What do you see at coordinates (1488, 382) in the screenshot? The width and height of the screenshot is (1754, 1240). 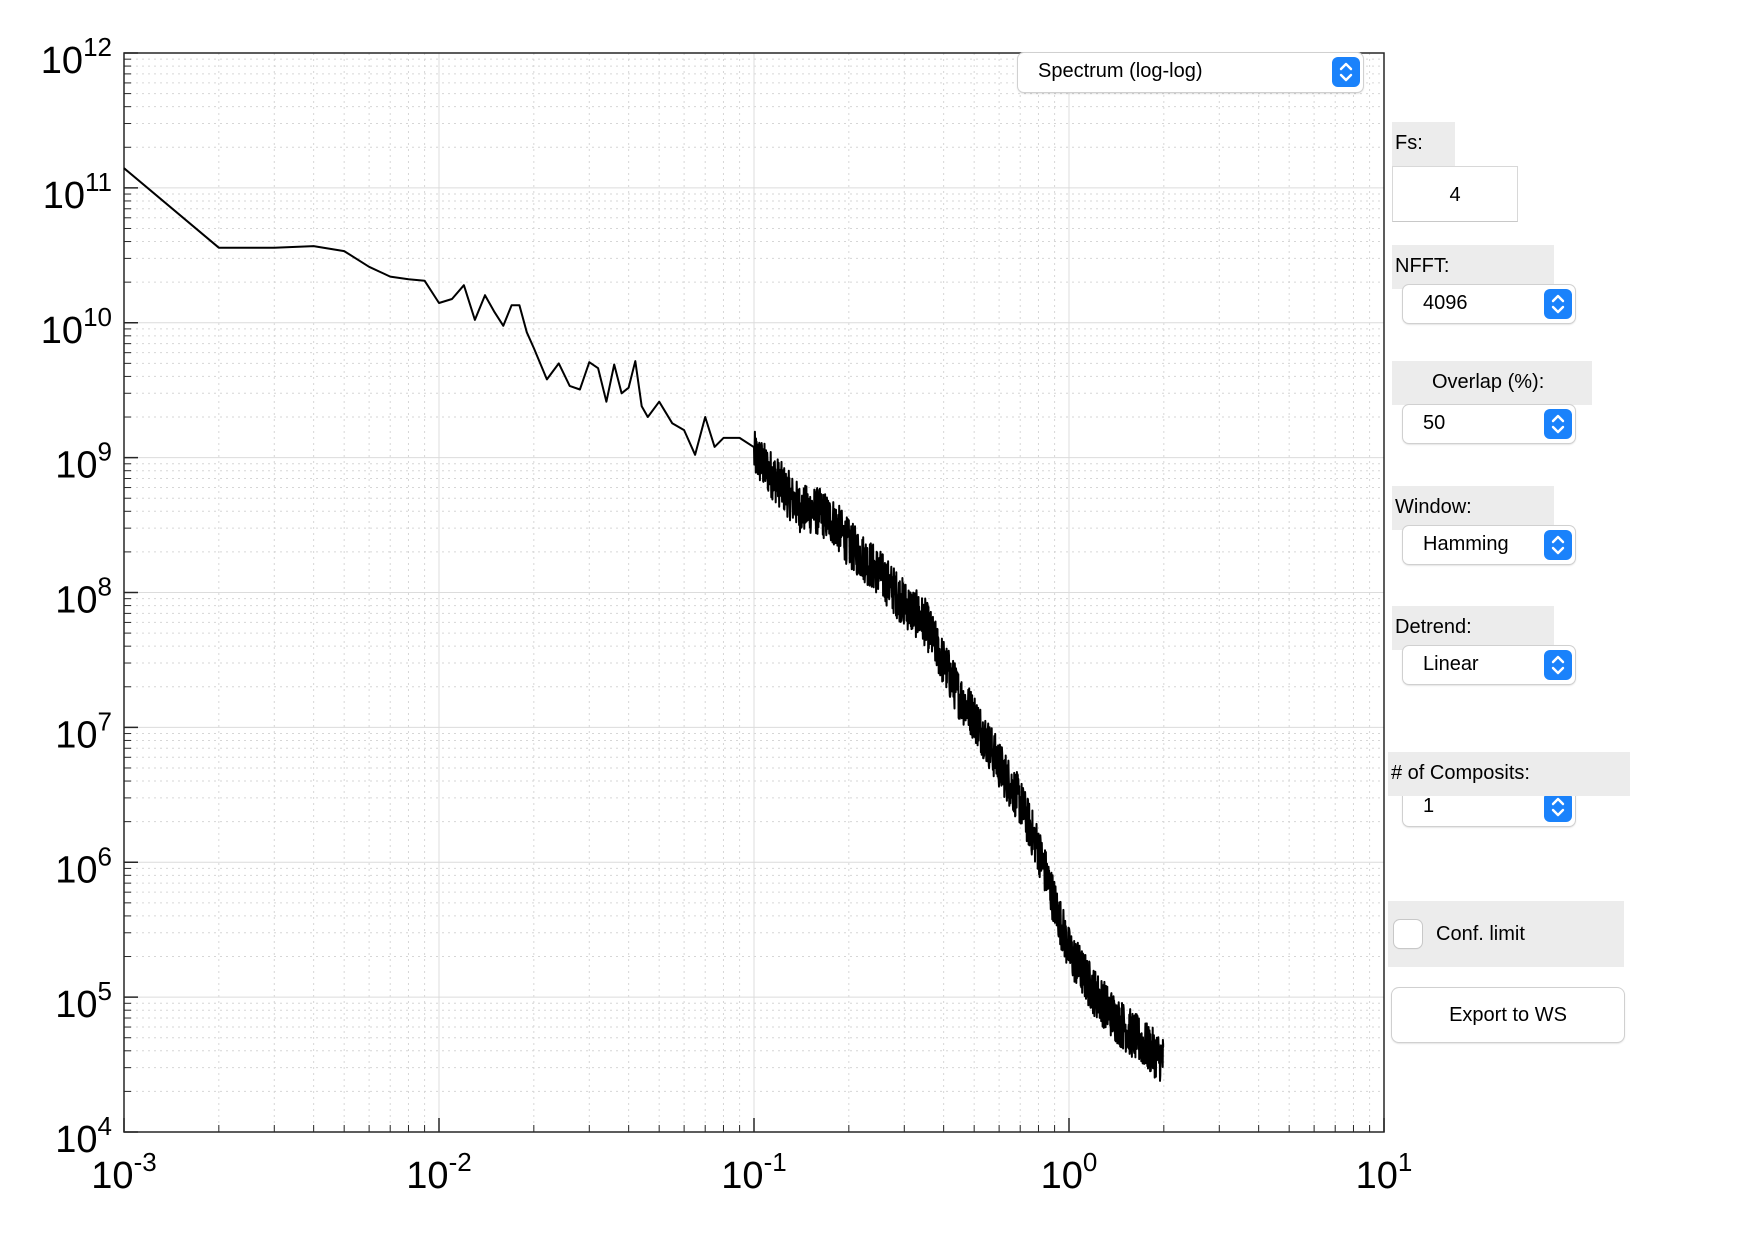 I see `overlap-label: Overlap (%):` at bounding box center [1488, 382].